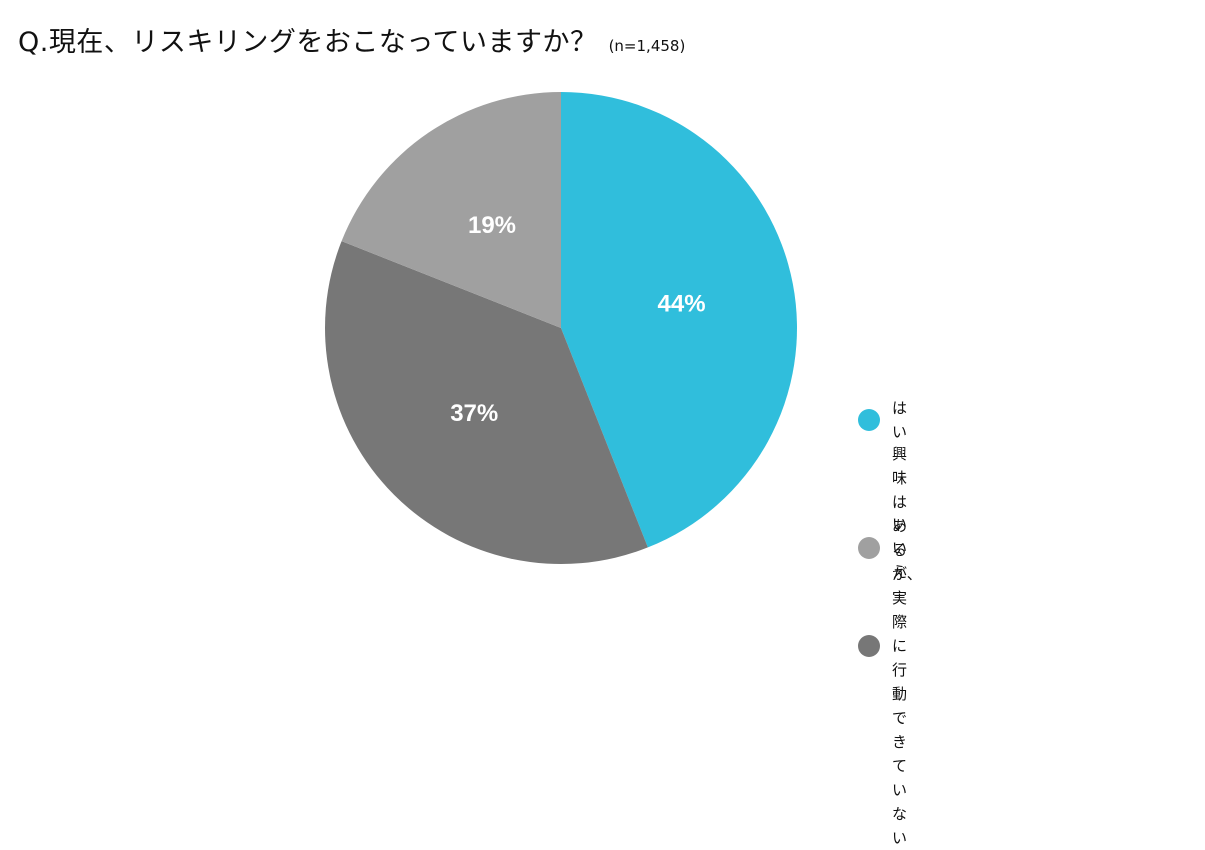  What do you see at coordinates (492, 225) in the screenshot?
I see `pie-label-no: 19%` at bounding box center [492, 225].